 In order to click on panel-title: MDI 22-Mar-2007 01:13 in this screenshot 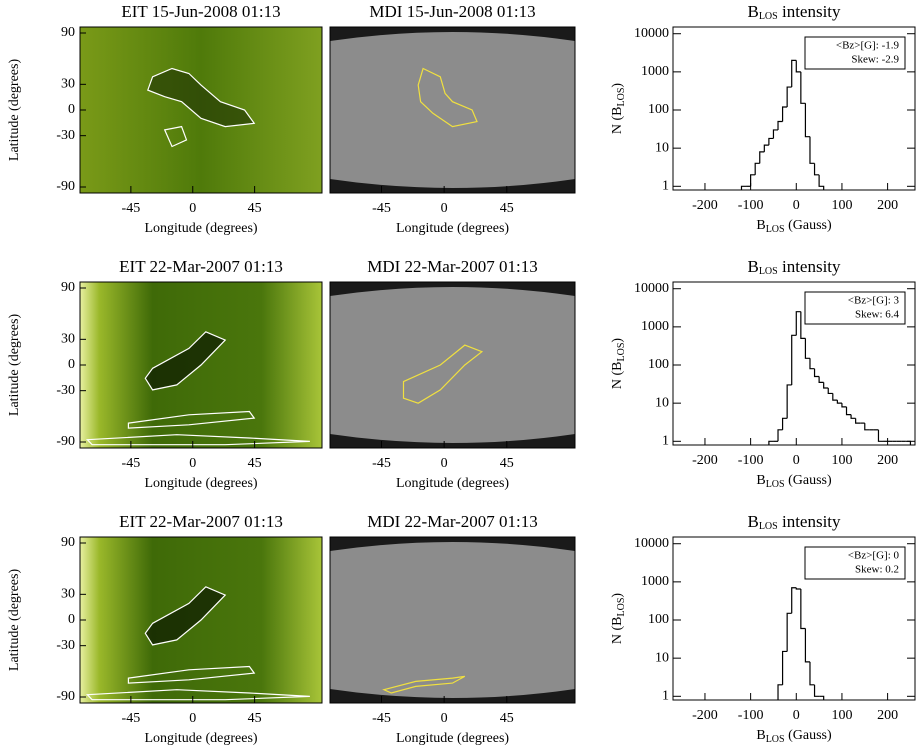, I will do `click(452, 521)`.